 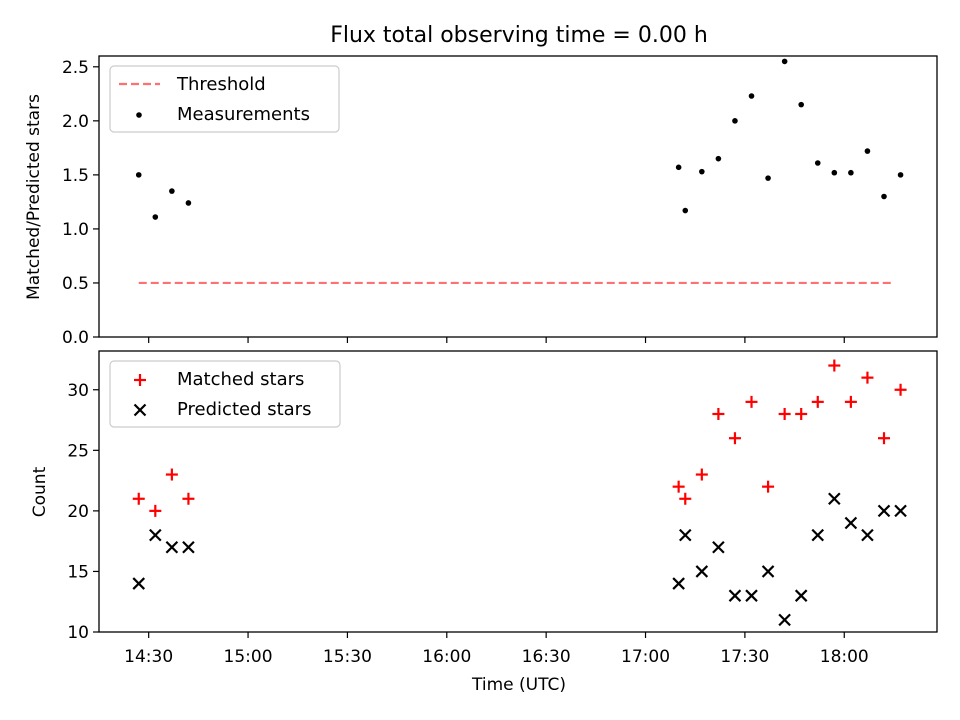 I want to click on legend-predicted-swatch, so click(x=140, y=410).